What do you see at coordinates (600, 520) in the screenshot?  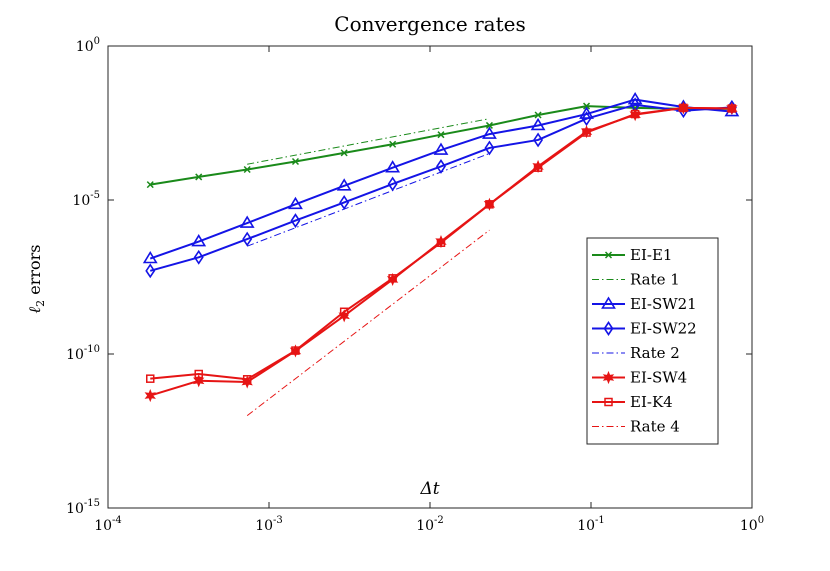 I see `x-tick-exponent: -1` at bounding box center [600, 520].